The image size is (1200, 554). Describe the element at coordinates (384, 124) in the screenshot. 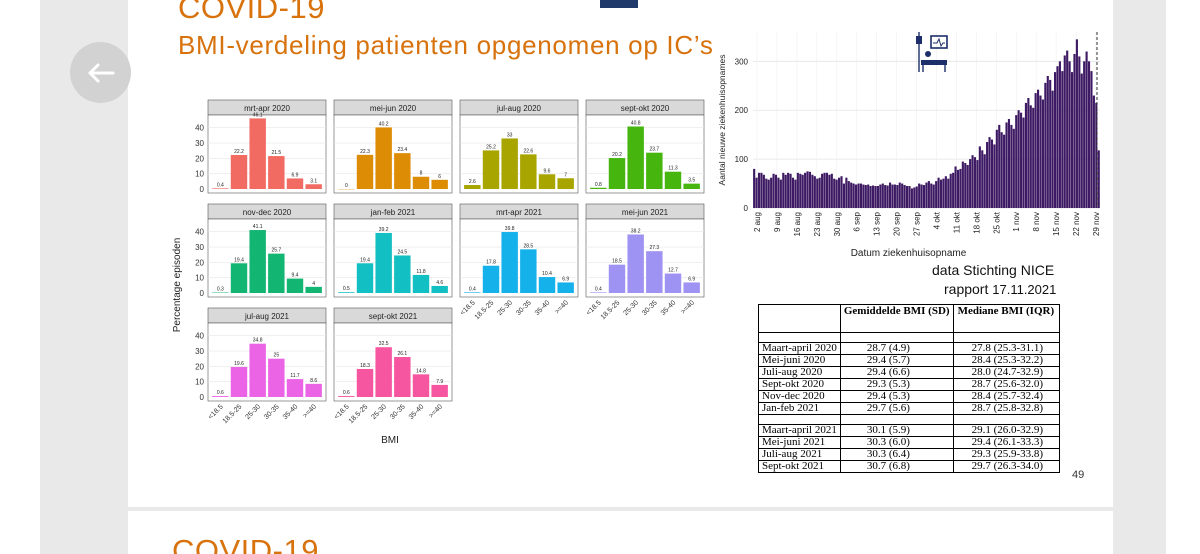

I see `facet-bar-label: 40.2` at that location.